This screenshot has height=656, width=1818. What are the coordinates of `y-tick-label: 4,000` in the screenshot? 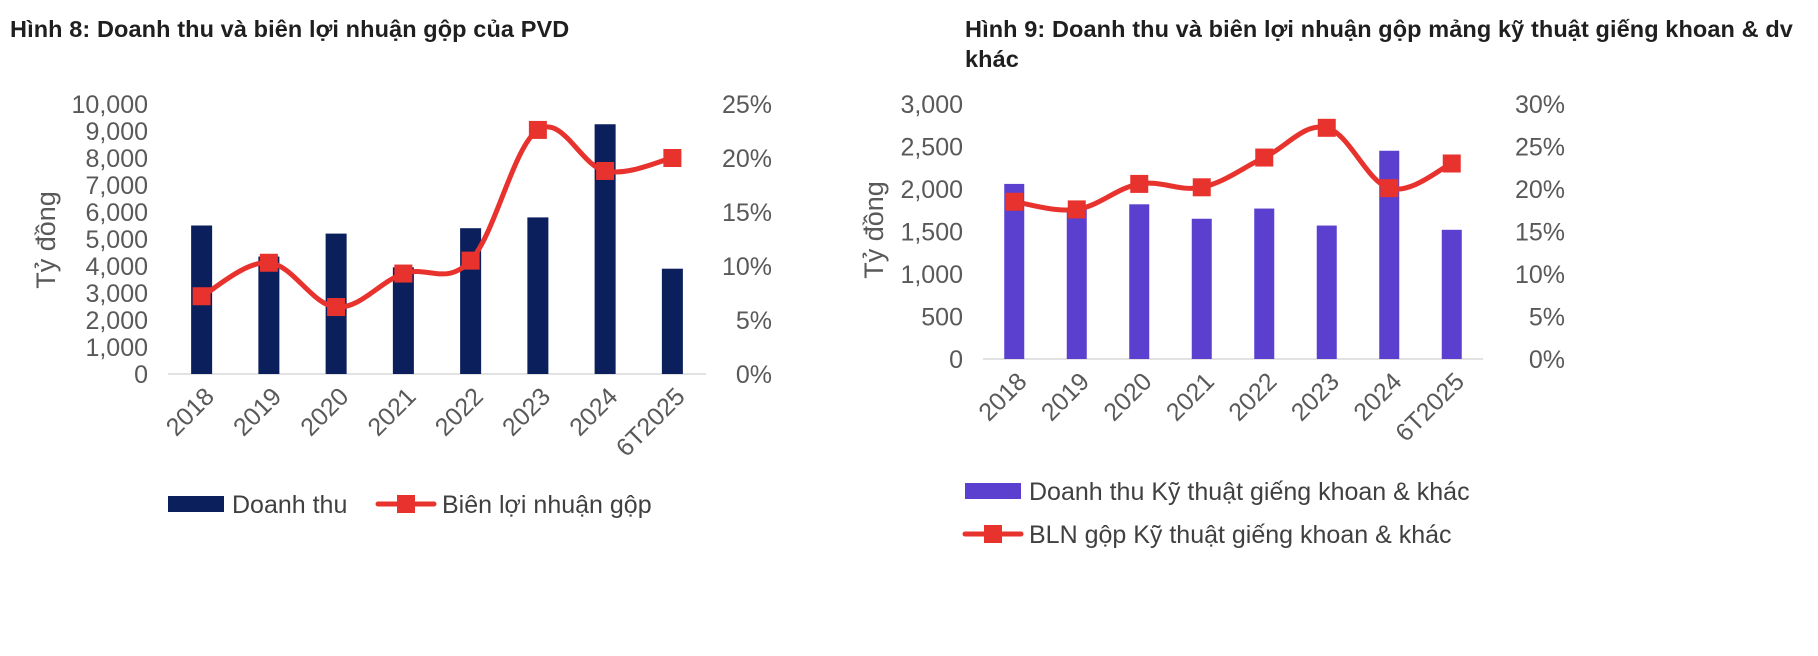 It's located at (116, 267).